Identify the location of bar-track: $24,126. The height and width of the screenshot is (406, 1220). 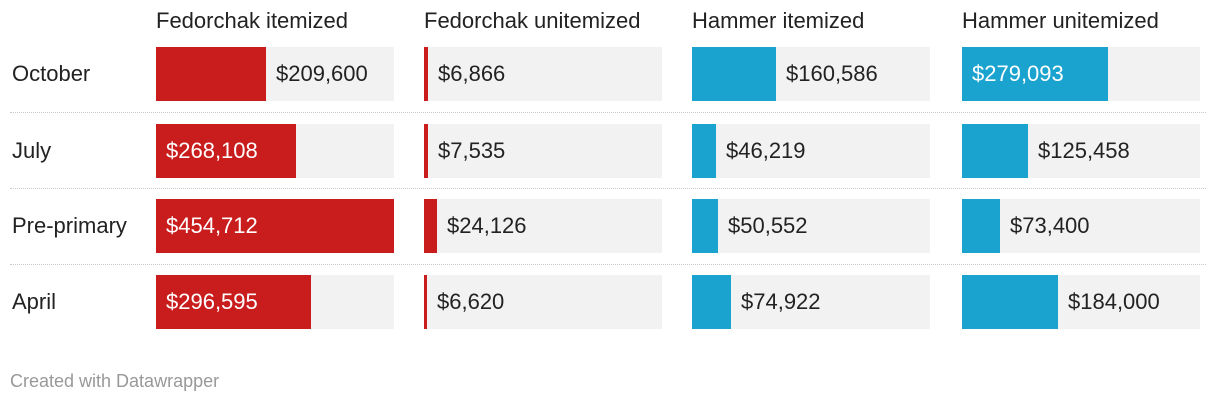
(543, 226).